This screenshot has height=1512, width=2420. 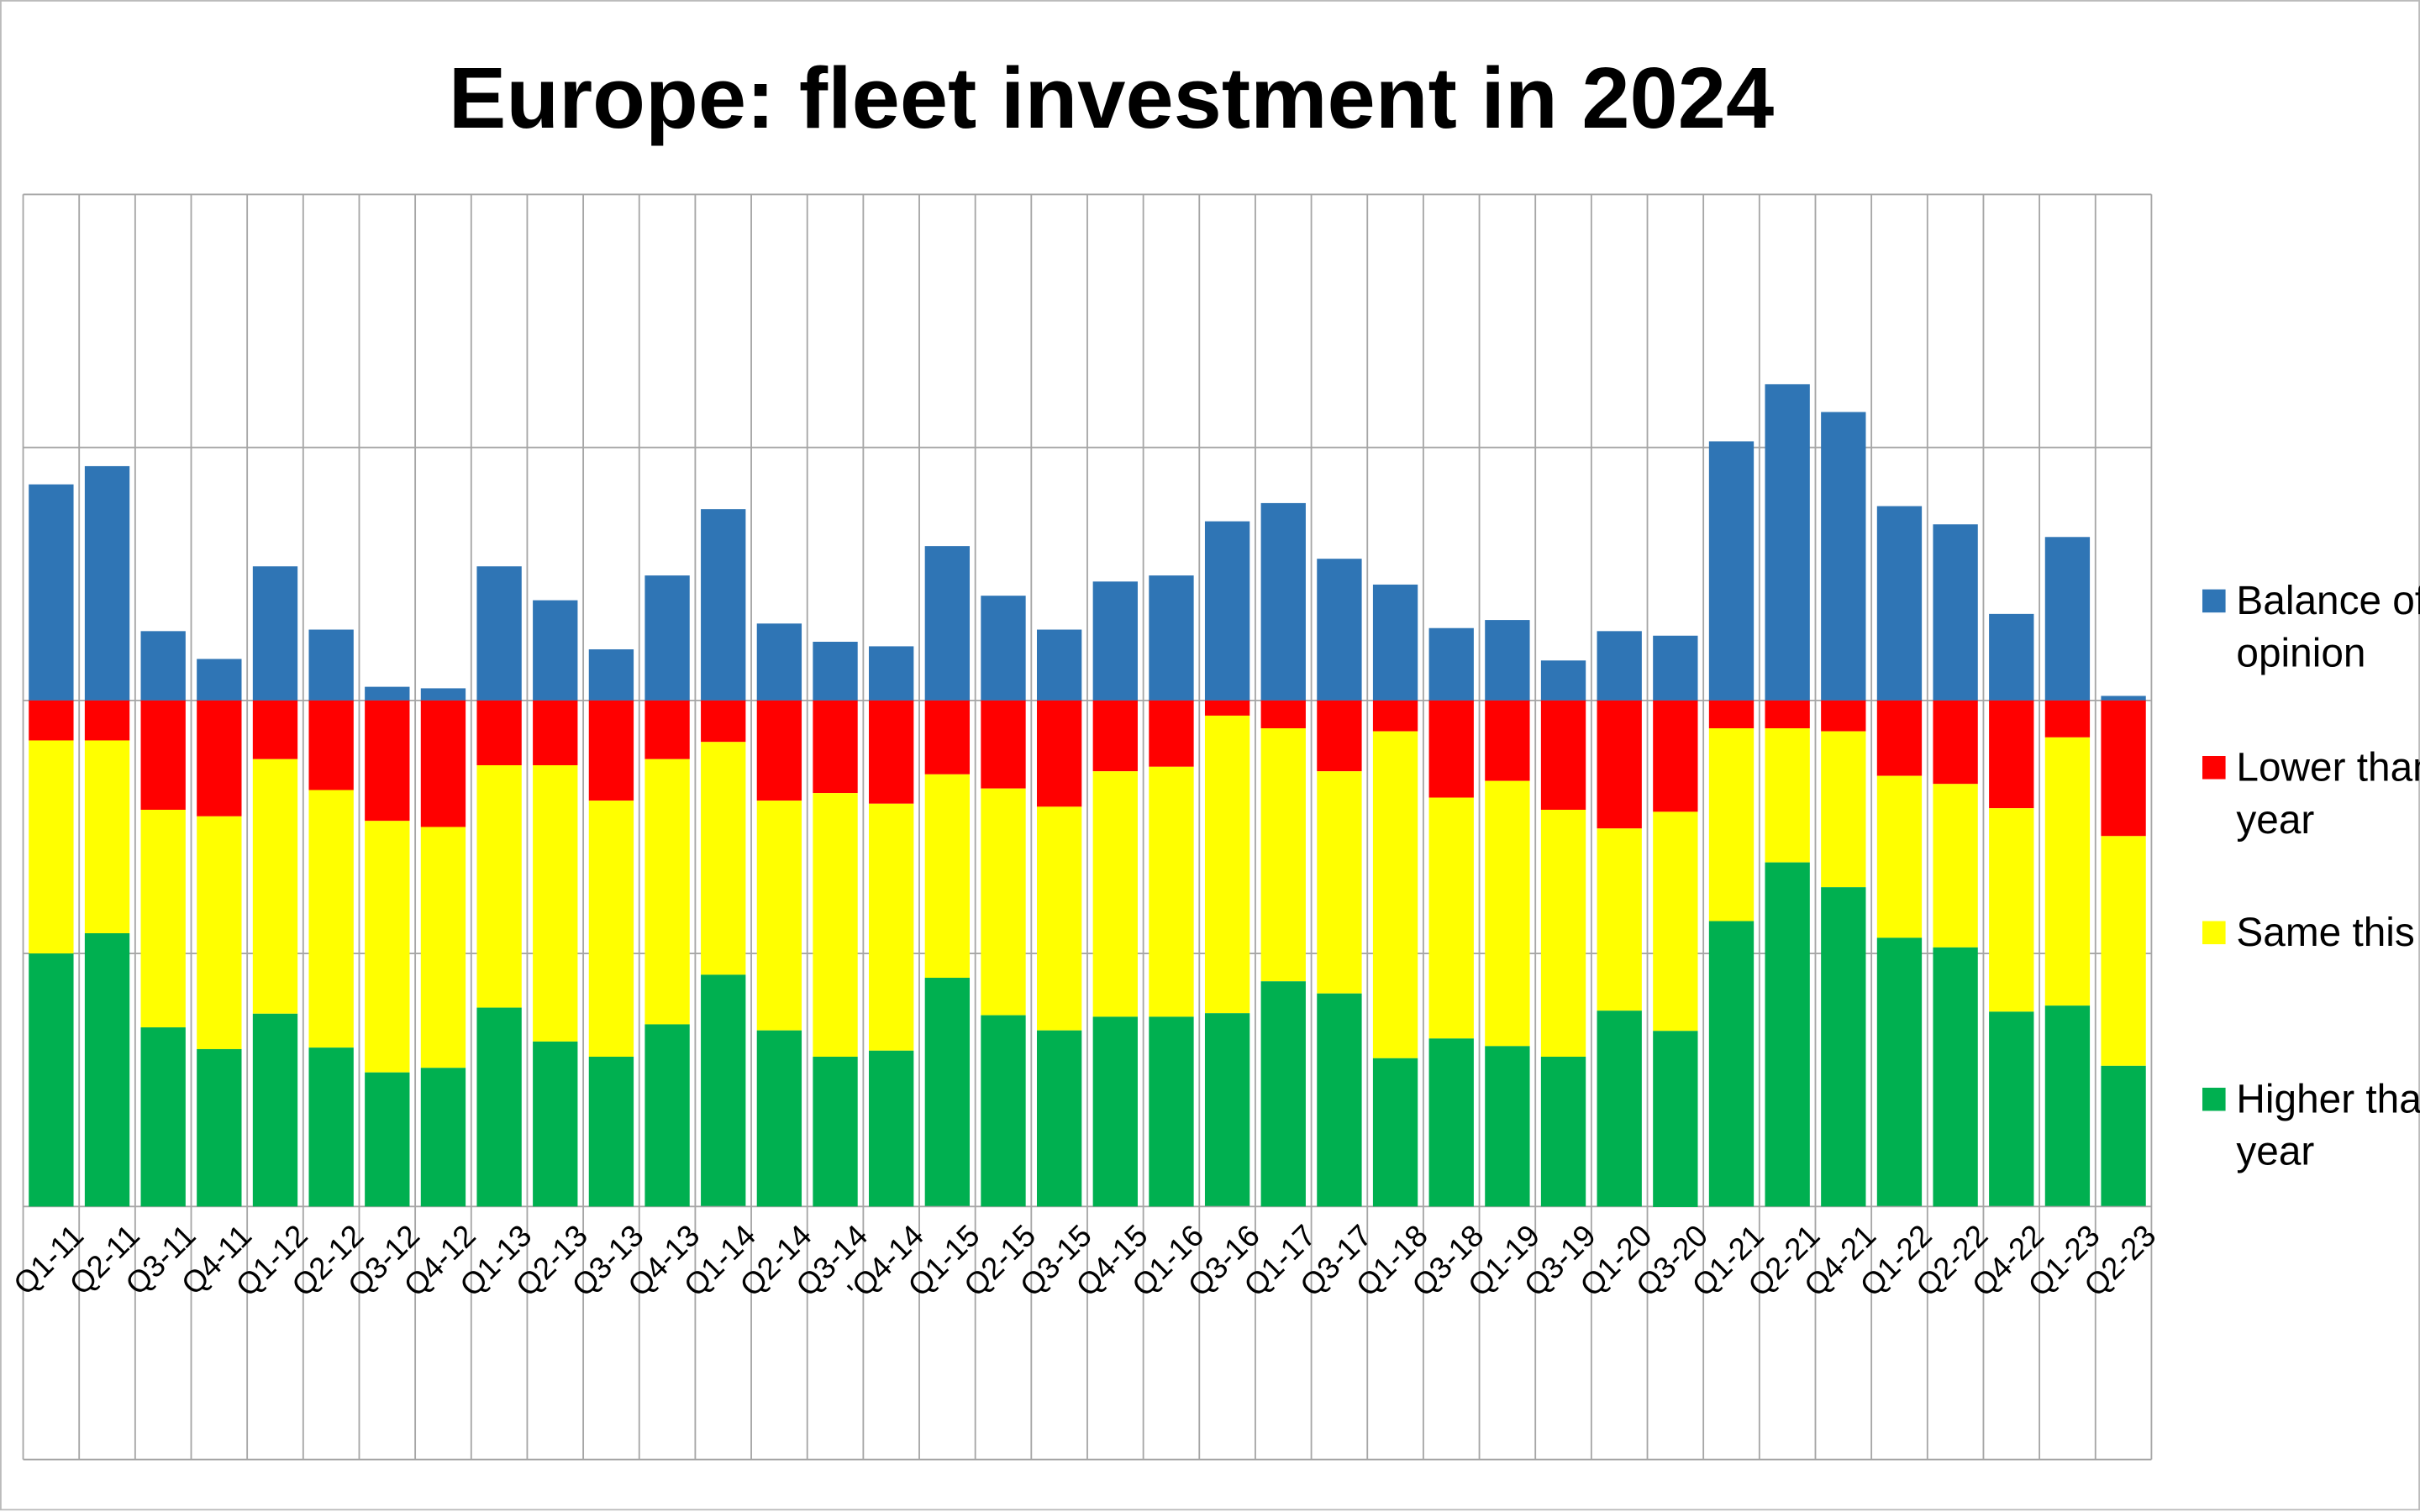 I want to click on legend-entry: Same this year, so click(x=2328, y=931).